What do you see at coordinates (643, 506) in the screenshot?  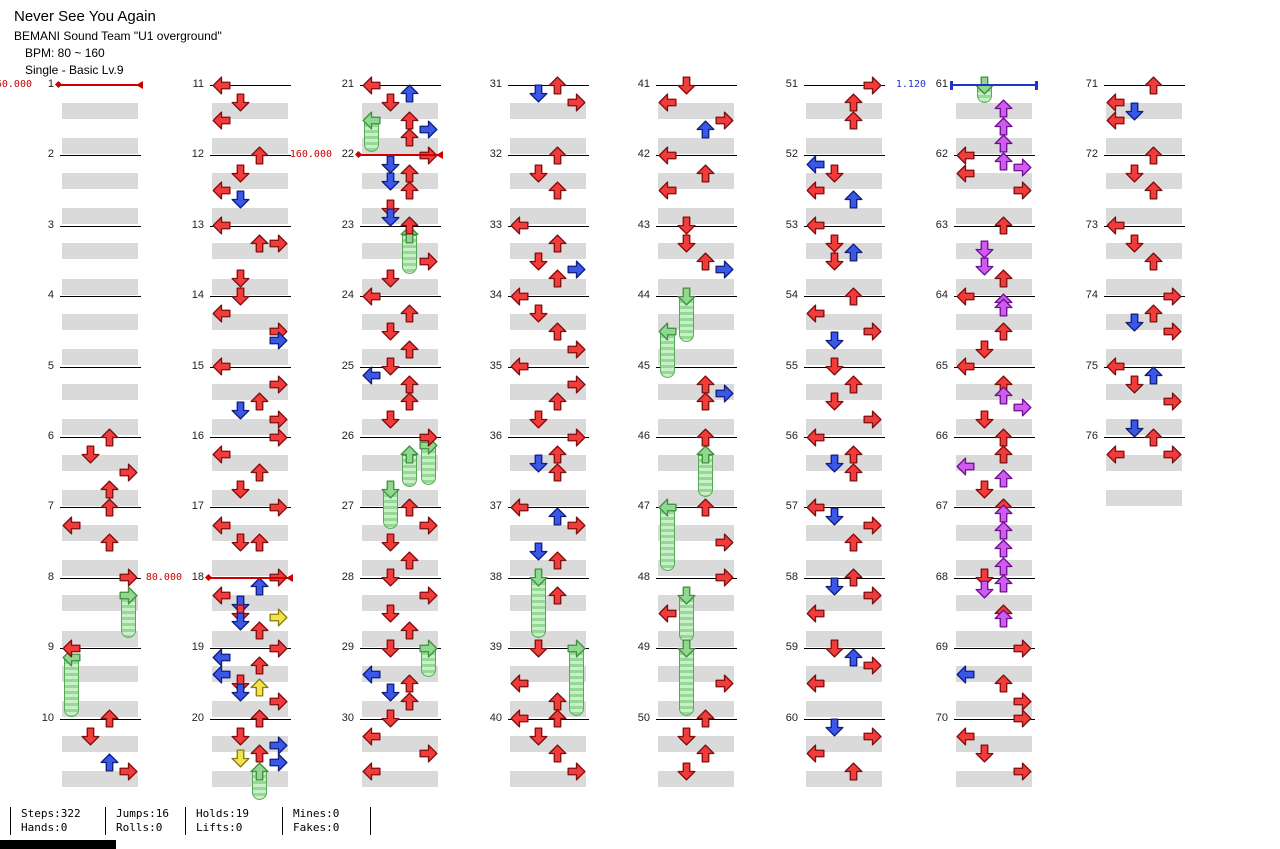 I see `measure-number: 47` at bounding box center [643, 506].